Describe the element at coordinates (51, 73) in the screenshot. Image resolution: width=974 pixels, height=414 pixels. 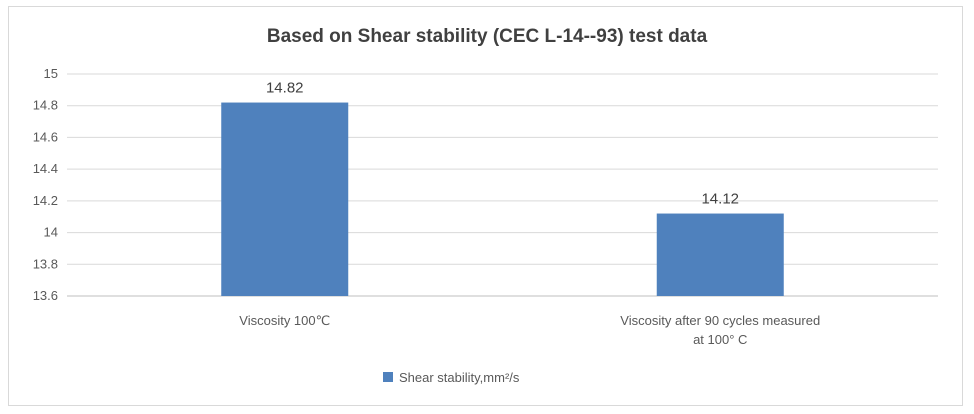
I see `y-tick-label: 15` at that location.